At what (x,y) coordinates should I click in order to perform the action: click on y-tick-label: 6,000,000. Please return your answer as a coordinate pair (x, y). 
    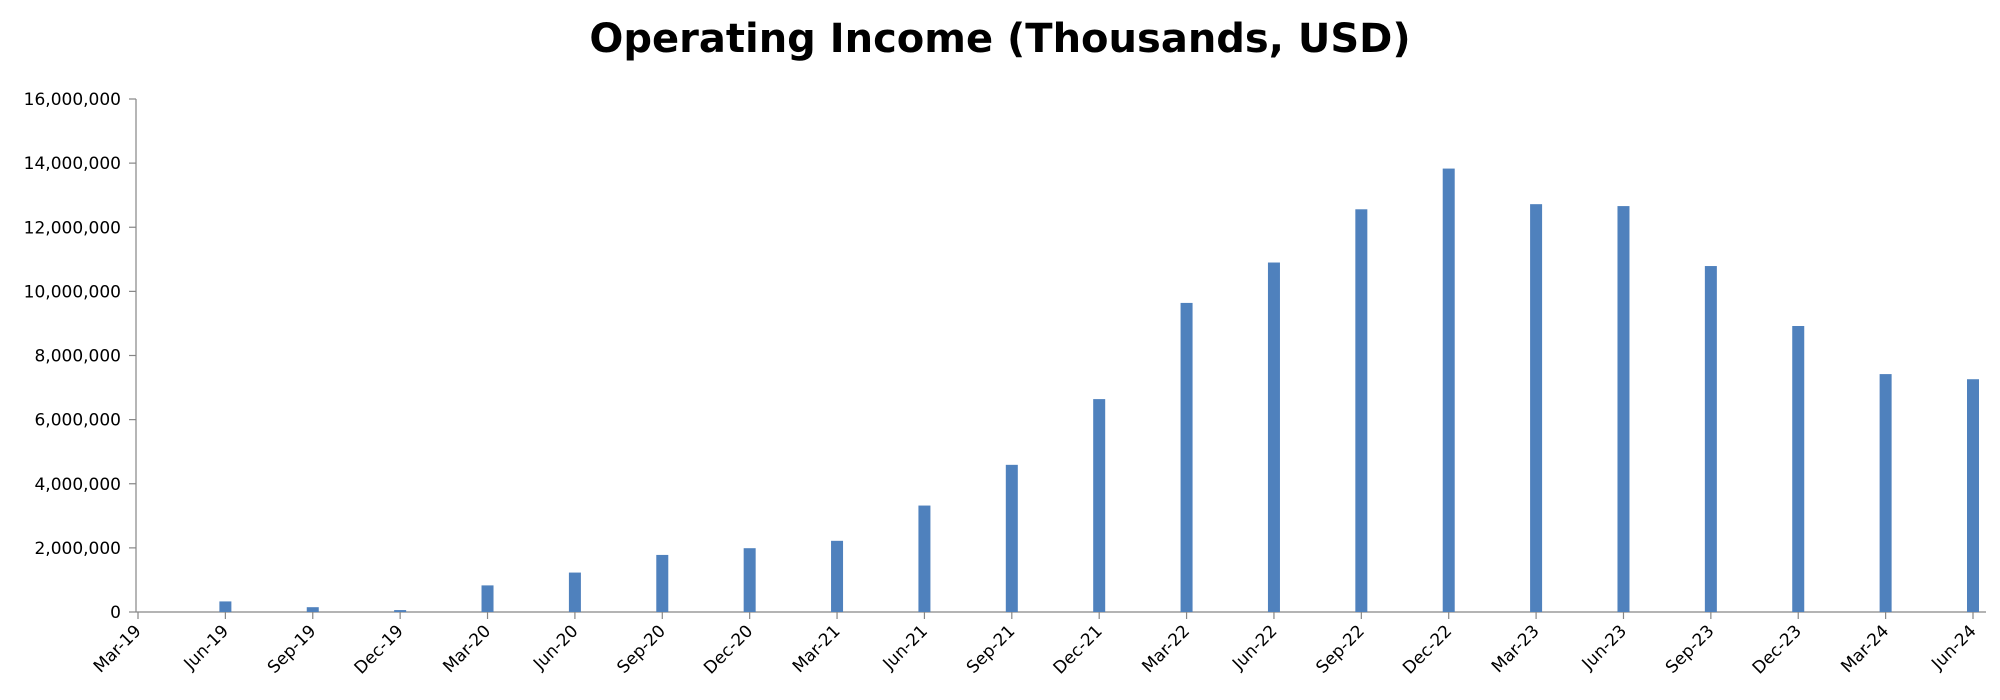
    Looking at the image, I should click on (77, 421).